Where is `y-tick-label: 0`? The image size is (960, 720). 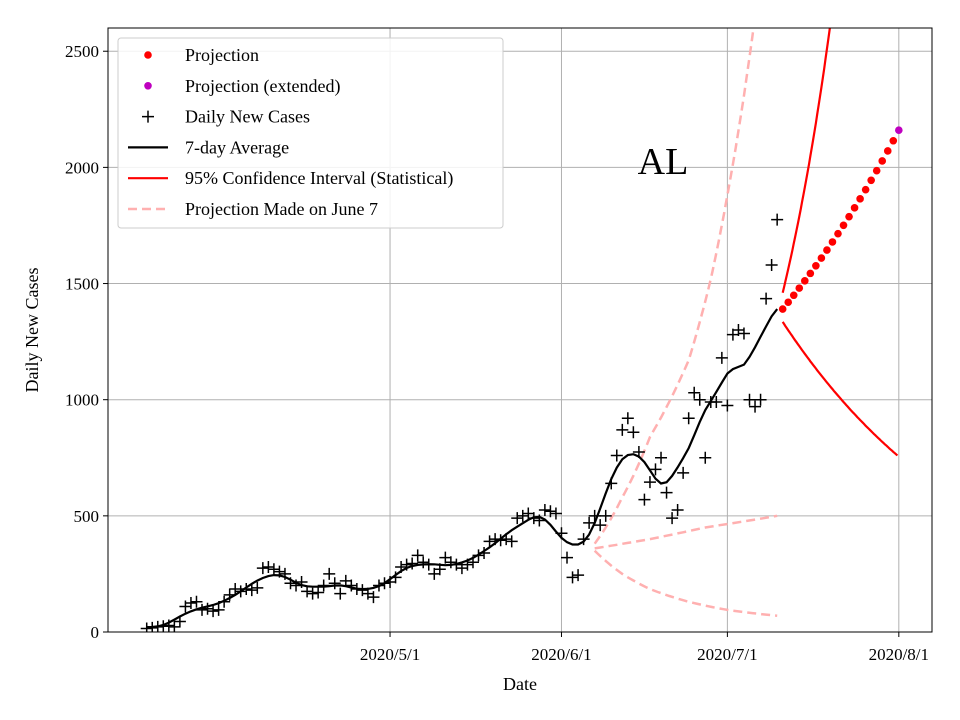 y-tick-label: 0 is located at coordinates (95, 632).